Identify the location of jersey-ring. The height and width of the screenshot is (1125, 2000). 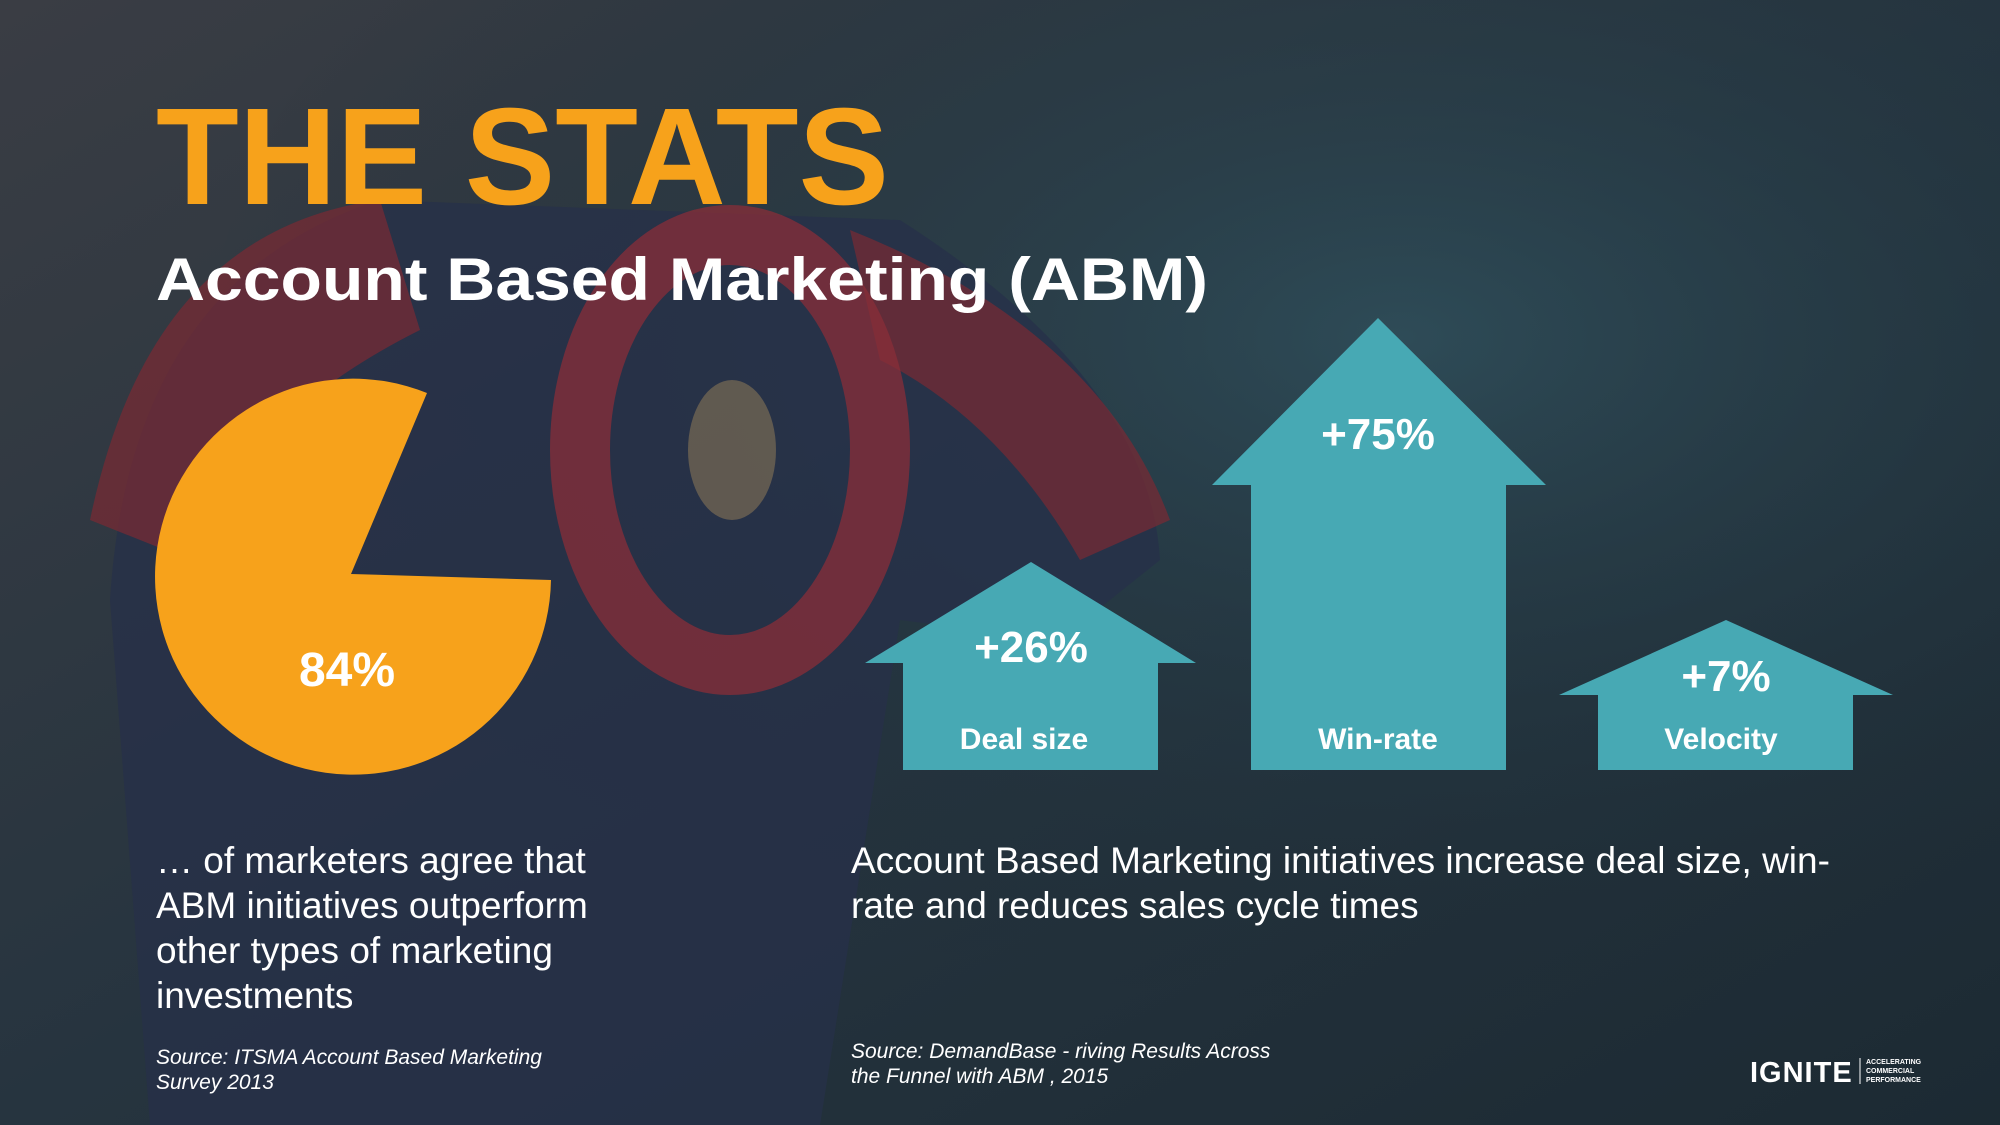
(730, 450).